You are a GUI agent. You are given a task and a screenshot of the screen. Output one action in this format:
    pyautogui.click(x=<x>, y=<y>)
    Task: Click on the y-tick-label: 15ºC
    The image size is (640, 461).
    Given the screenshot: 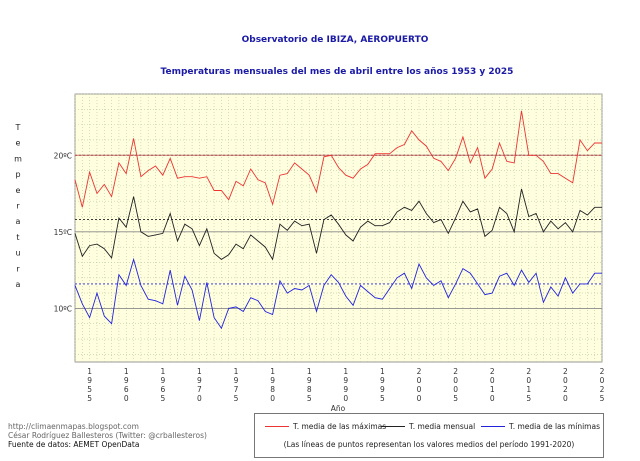 What is the action you would take?
    pyautogui.click(x=63, y=232)
    